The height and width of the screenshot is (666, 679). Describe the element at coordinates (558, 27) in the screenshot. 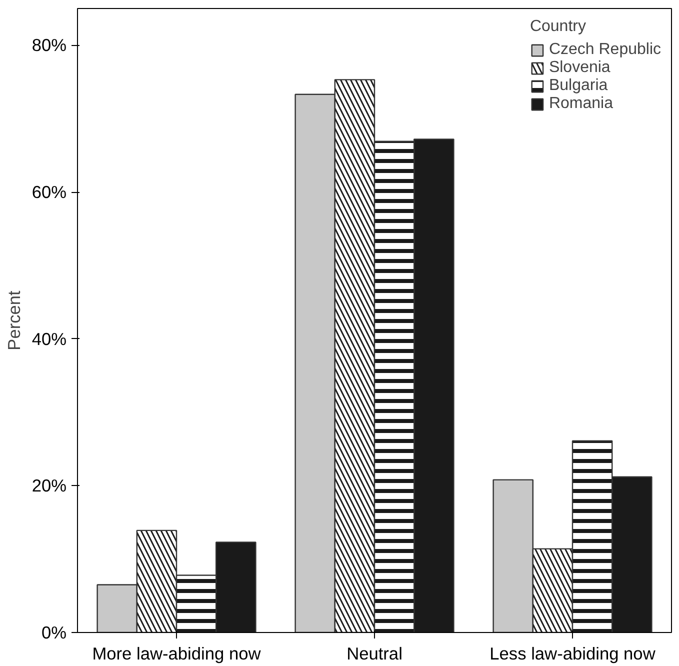

I see `legend-title: Country` at that location.